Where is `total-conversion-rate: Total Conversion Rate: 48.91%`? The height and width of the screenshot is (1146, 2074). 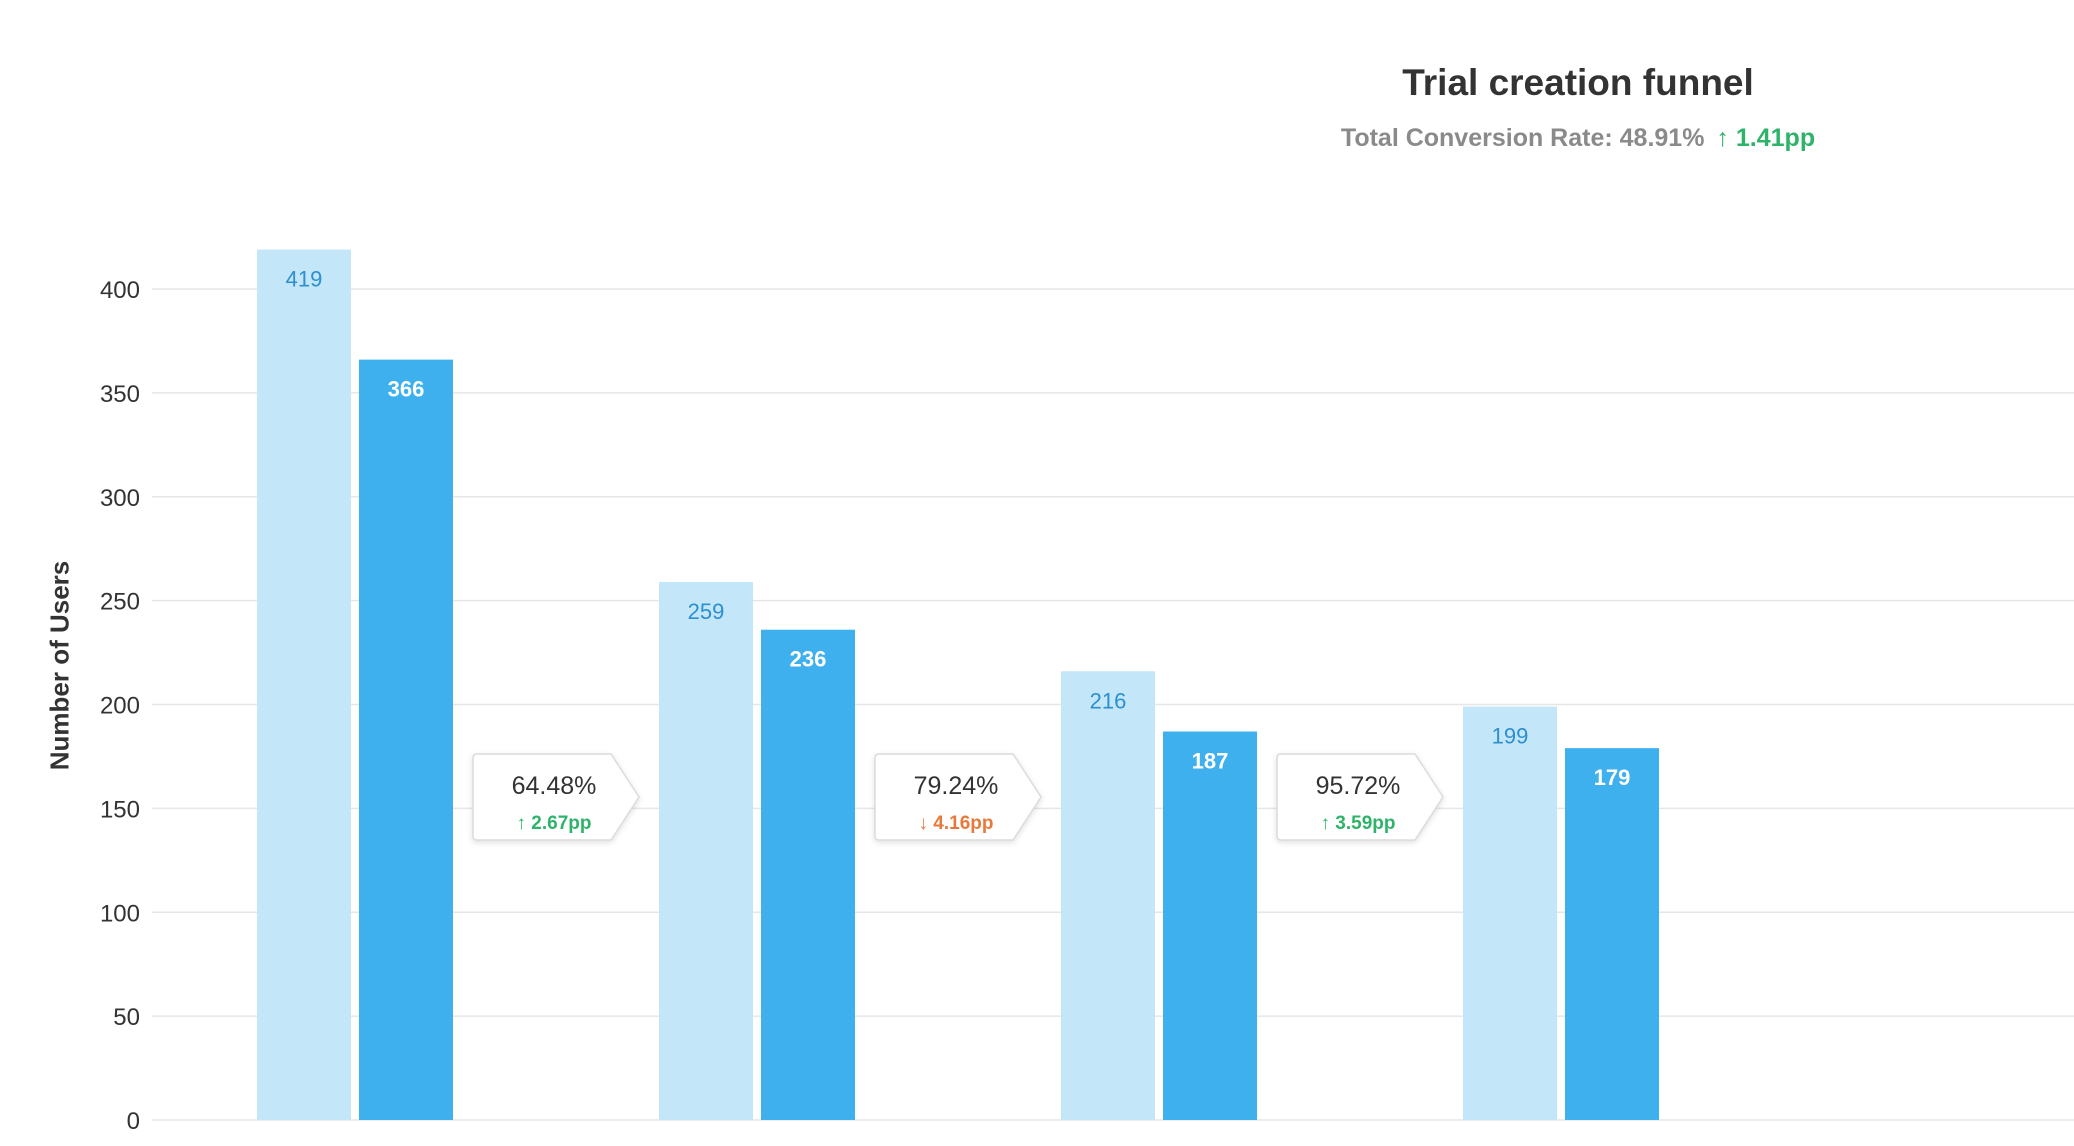 total-conversion-rate: Total Conversion Rate: 48.91% is located at coordinates (1522, 138).